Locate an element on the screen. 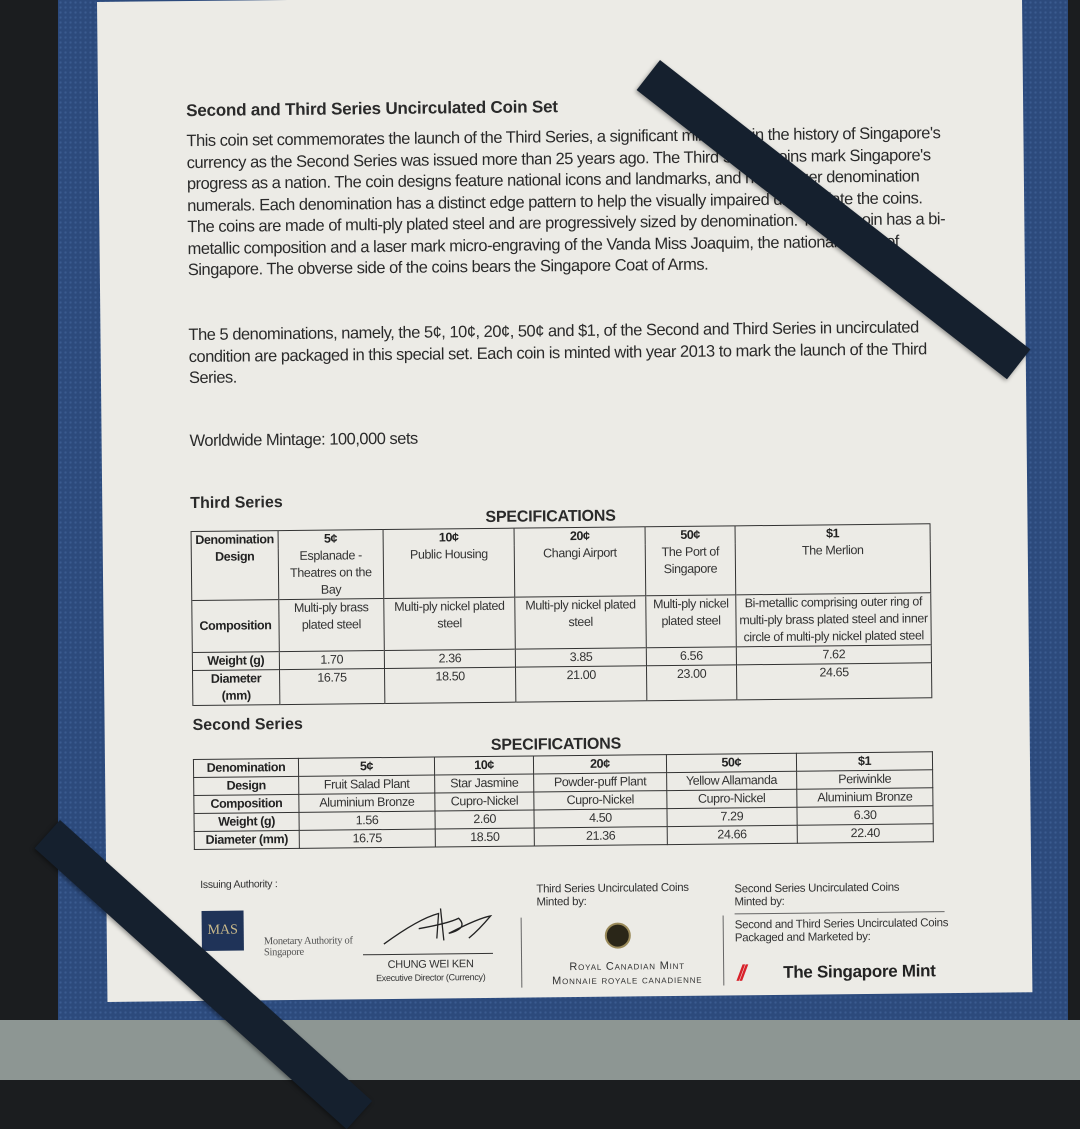 The width and height of the screenshot is (1080, 1129). third-series-heading: Third Series is located at coordinates (236, 503).